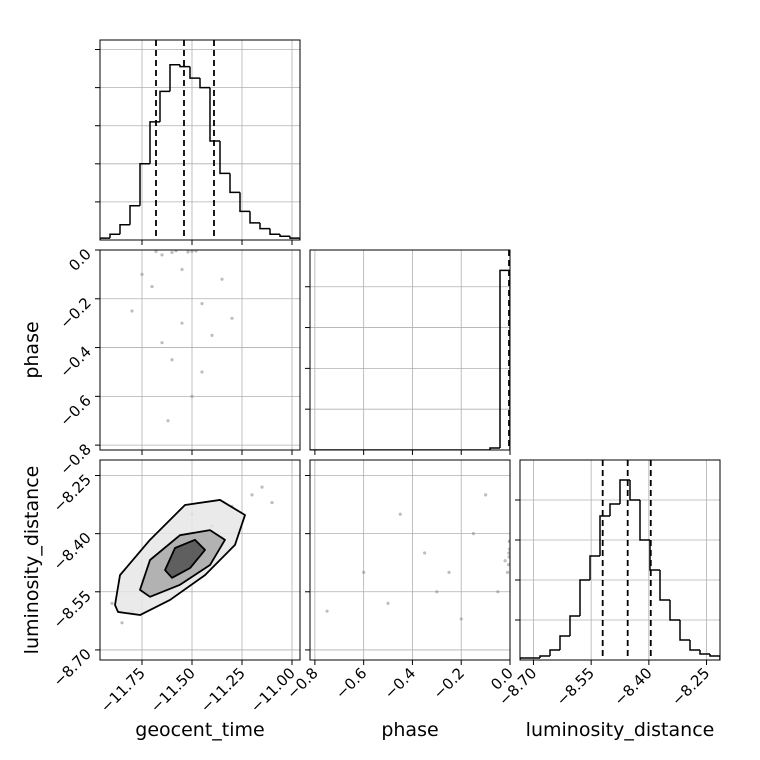  Describe the element at coordinates (173, 690) in the screenshot. I see `x-tick-label: −11.50` at that location.